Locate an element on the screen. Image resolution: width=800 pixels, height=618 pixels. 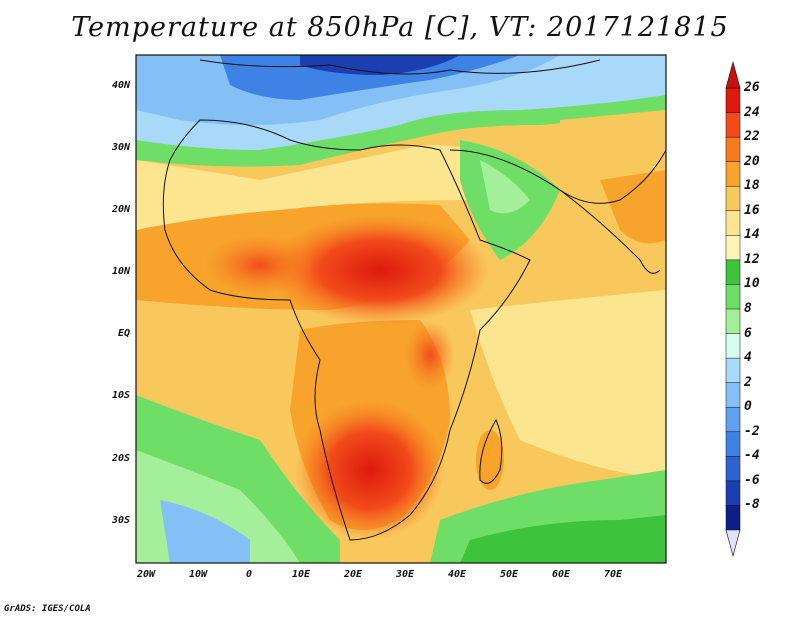
lat-label: 20N is located at coordinates (120, 209).